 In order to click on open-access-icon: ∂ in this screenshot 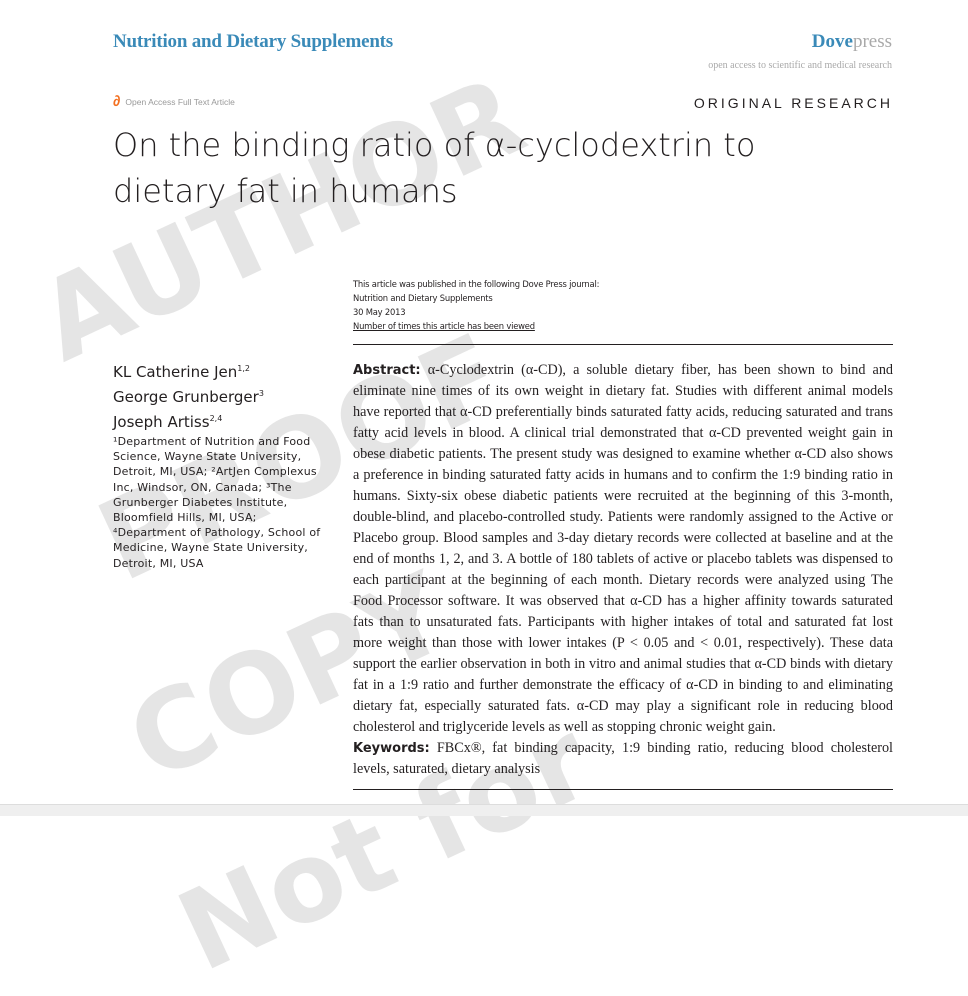, I will do `click(117, 101)`.